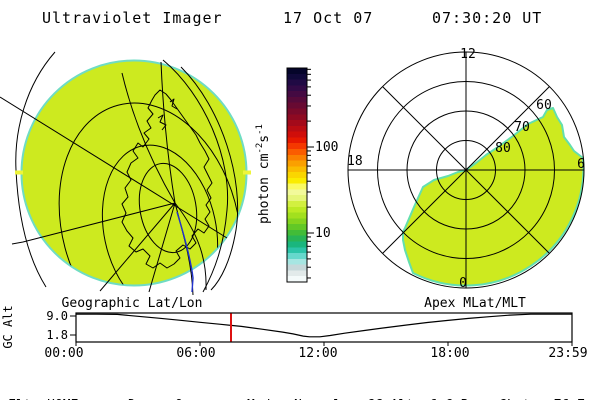 The image size is (600, 400). Describe the element at coordinates (57, 316) in the screenshot. I see `gc-ytick-high: 9.0` at that location.